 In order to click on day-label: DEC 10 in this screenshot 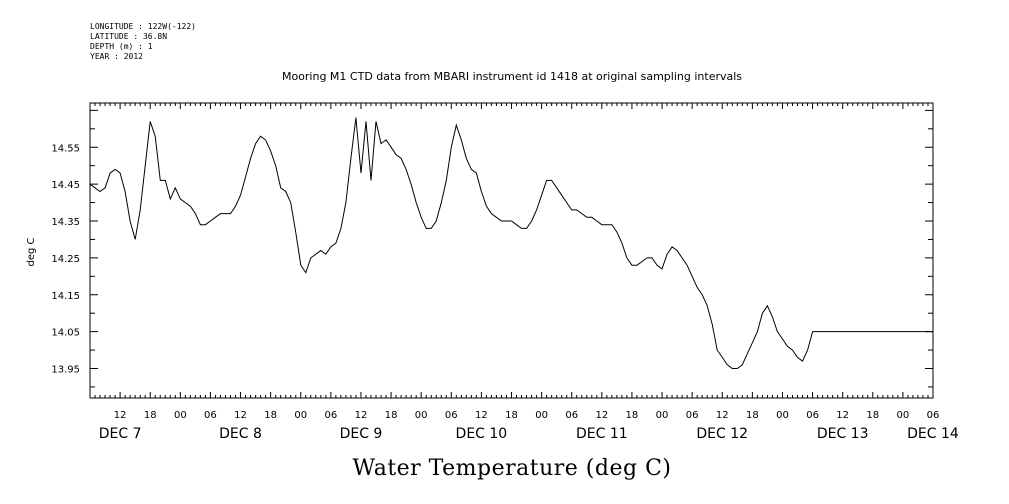, I will do `click(482, 434)`.